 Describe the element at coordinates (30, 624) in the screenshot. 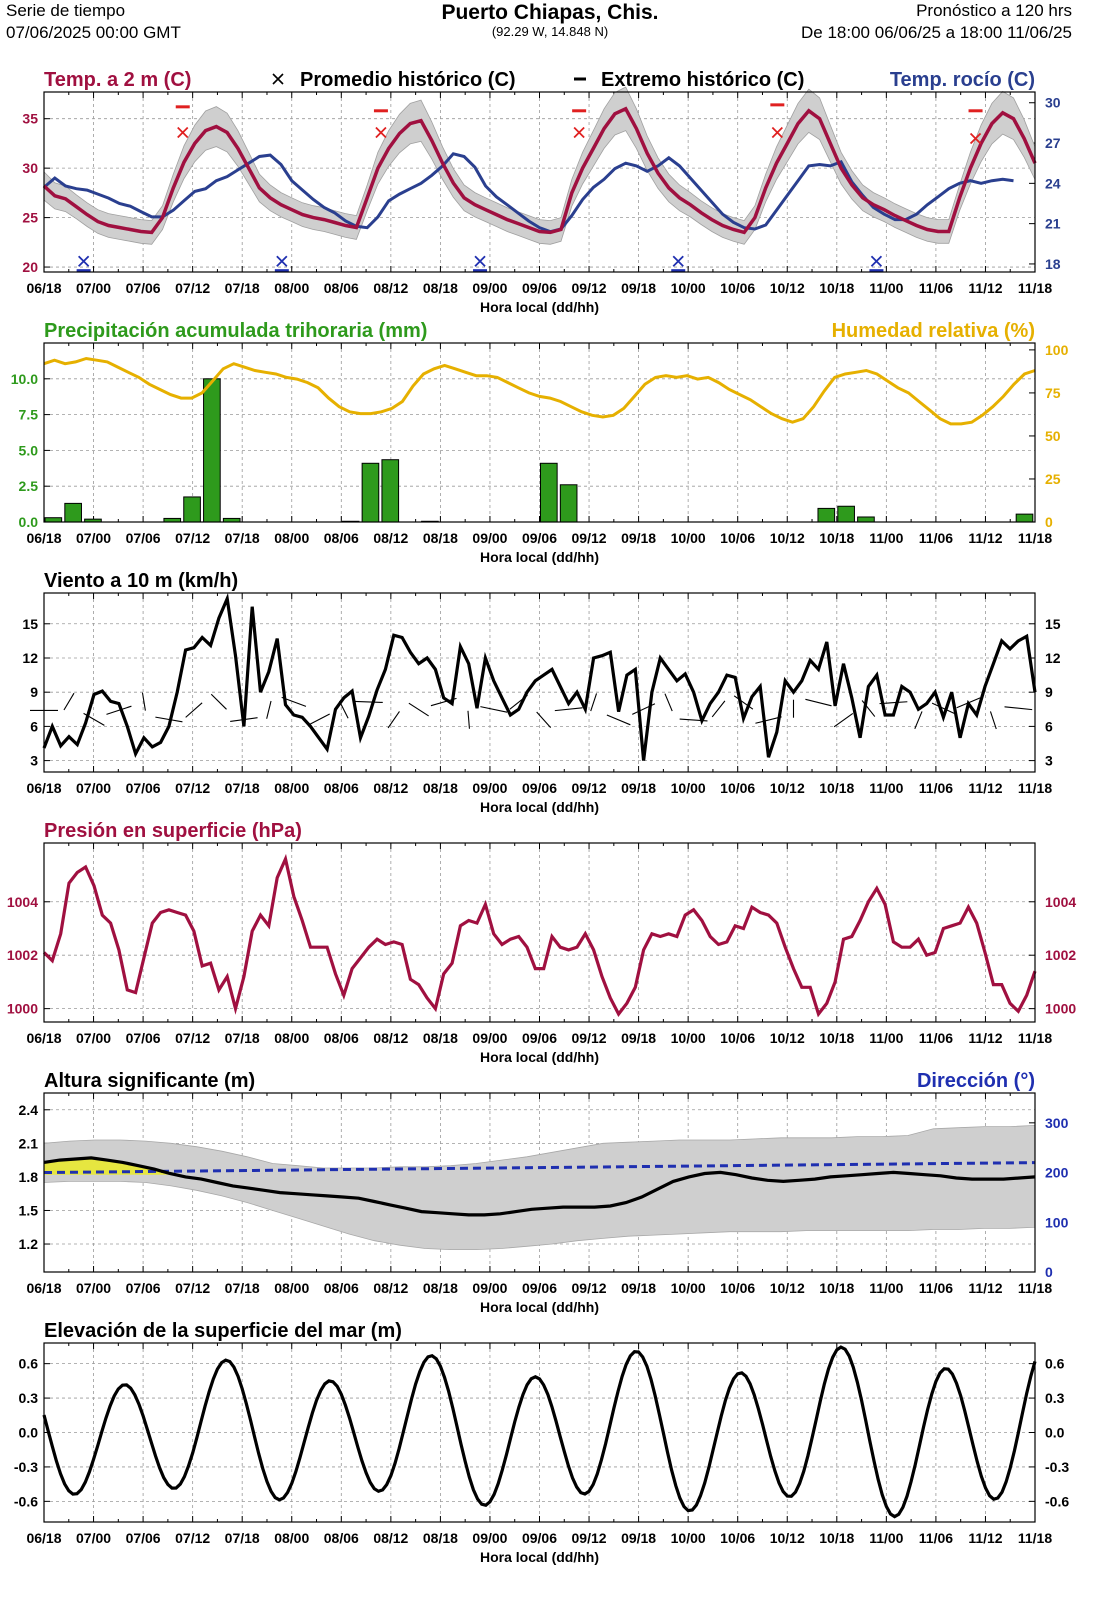

I see `y-tick-label: 15` at that location.